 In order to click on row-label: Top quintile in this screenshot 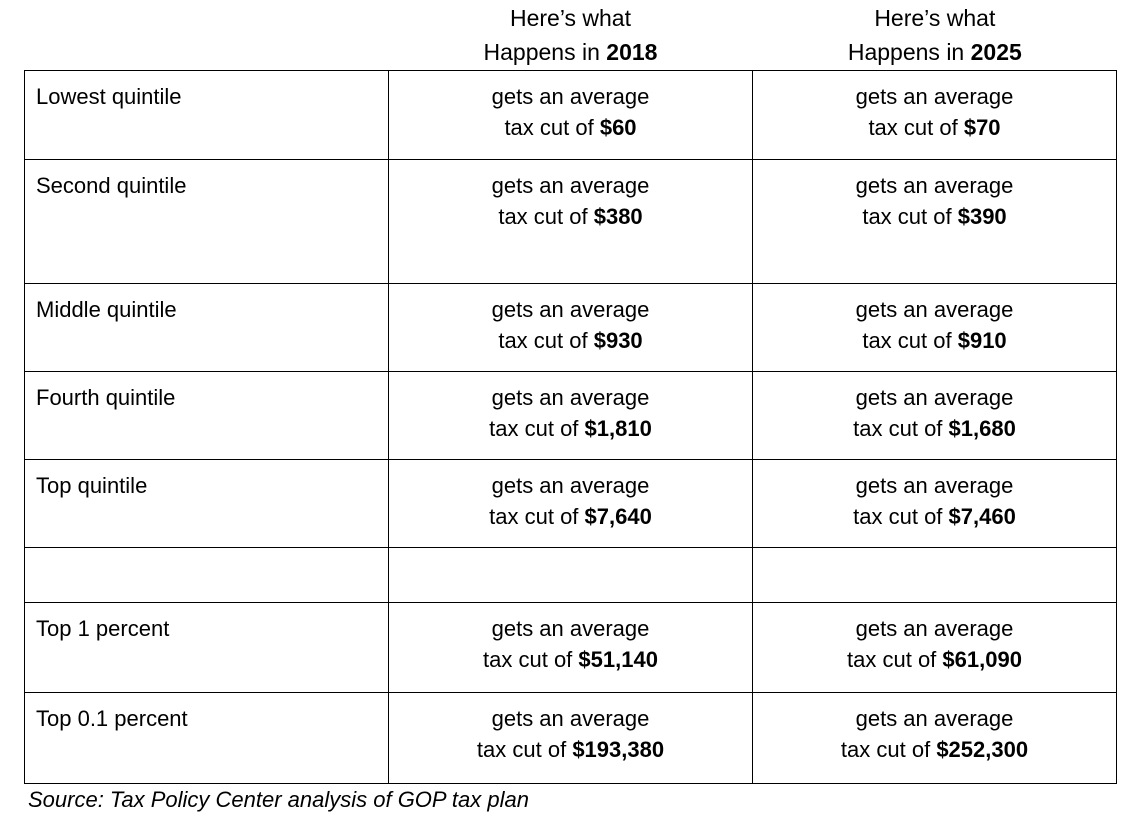, I will do `click(206, 503)`.